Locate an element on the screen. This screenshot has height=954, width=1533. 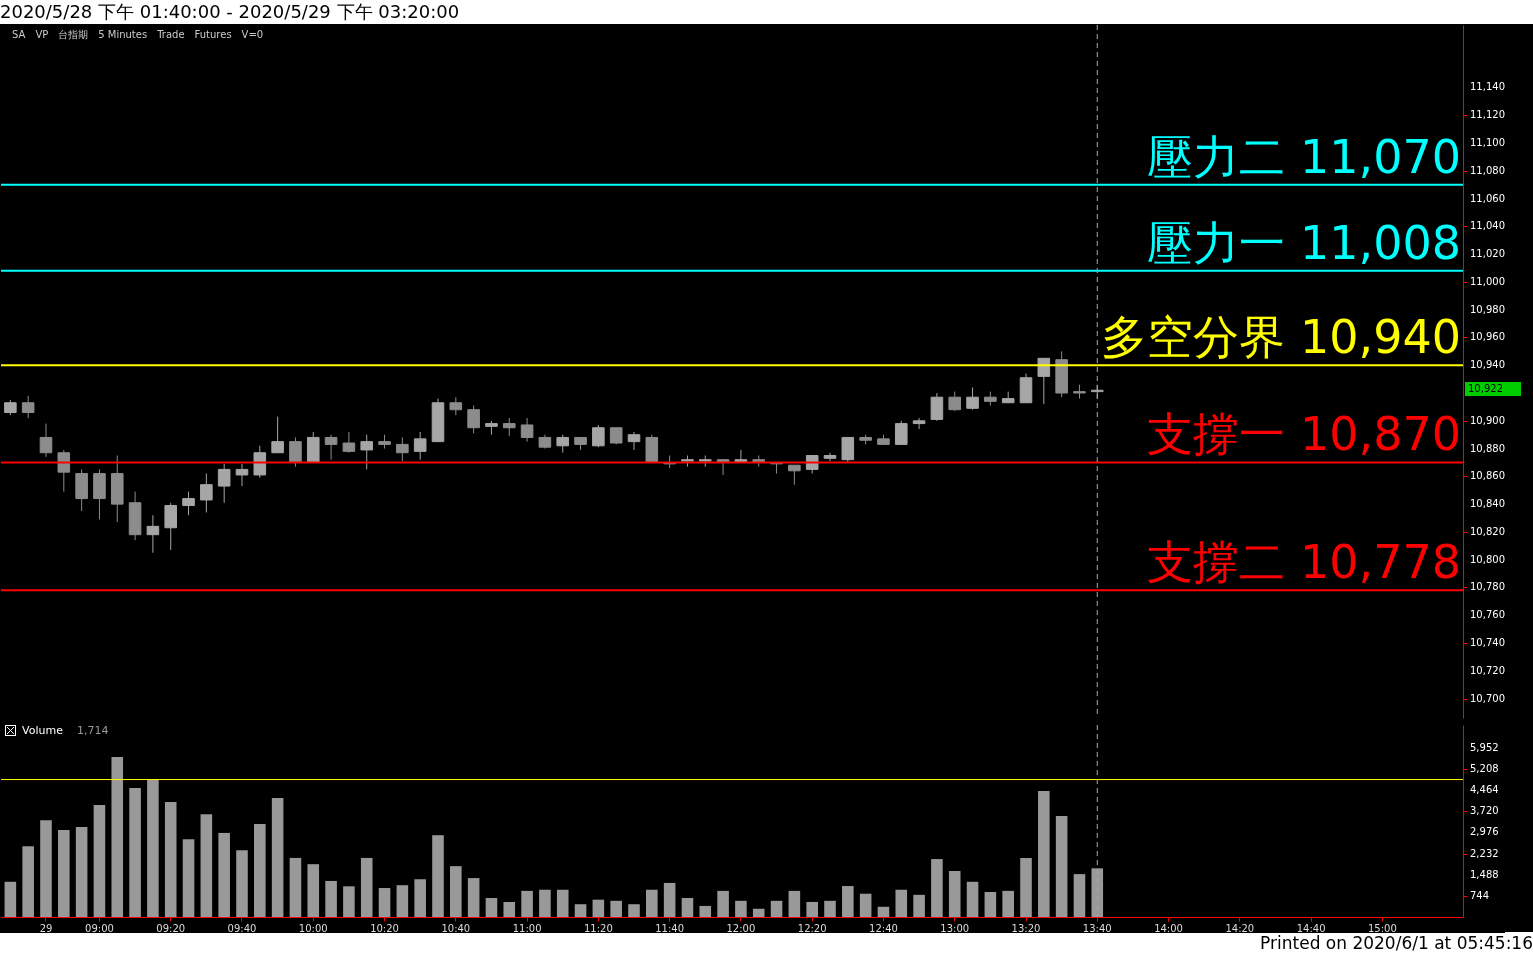
annotation: 台指期 is located at coordinates (73, 34).